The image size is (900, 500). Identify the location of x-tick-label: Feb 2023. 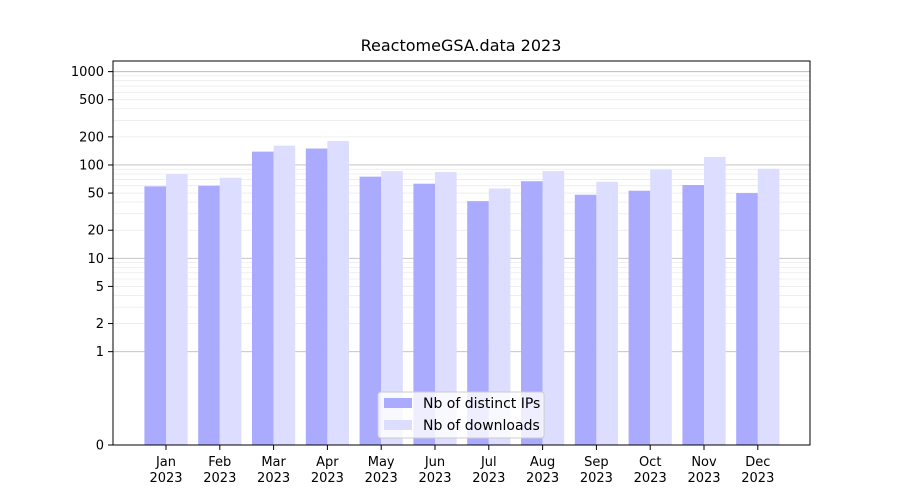
(219, 470).